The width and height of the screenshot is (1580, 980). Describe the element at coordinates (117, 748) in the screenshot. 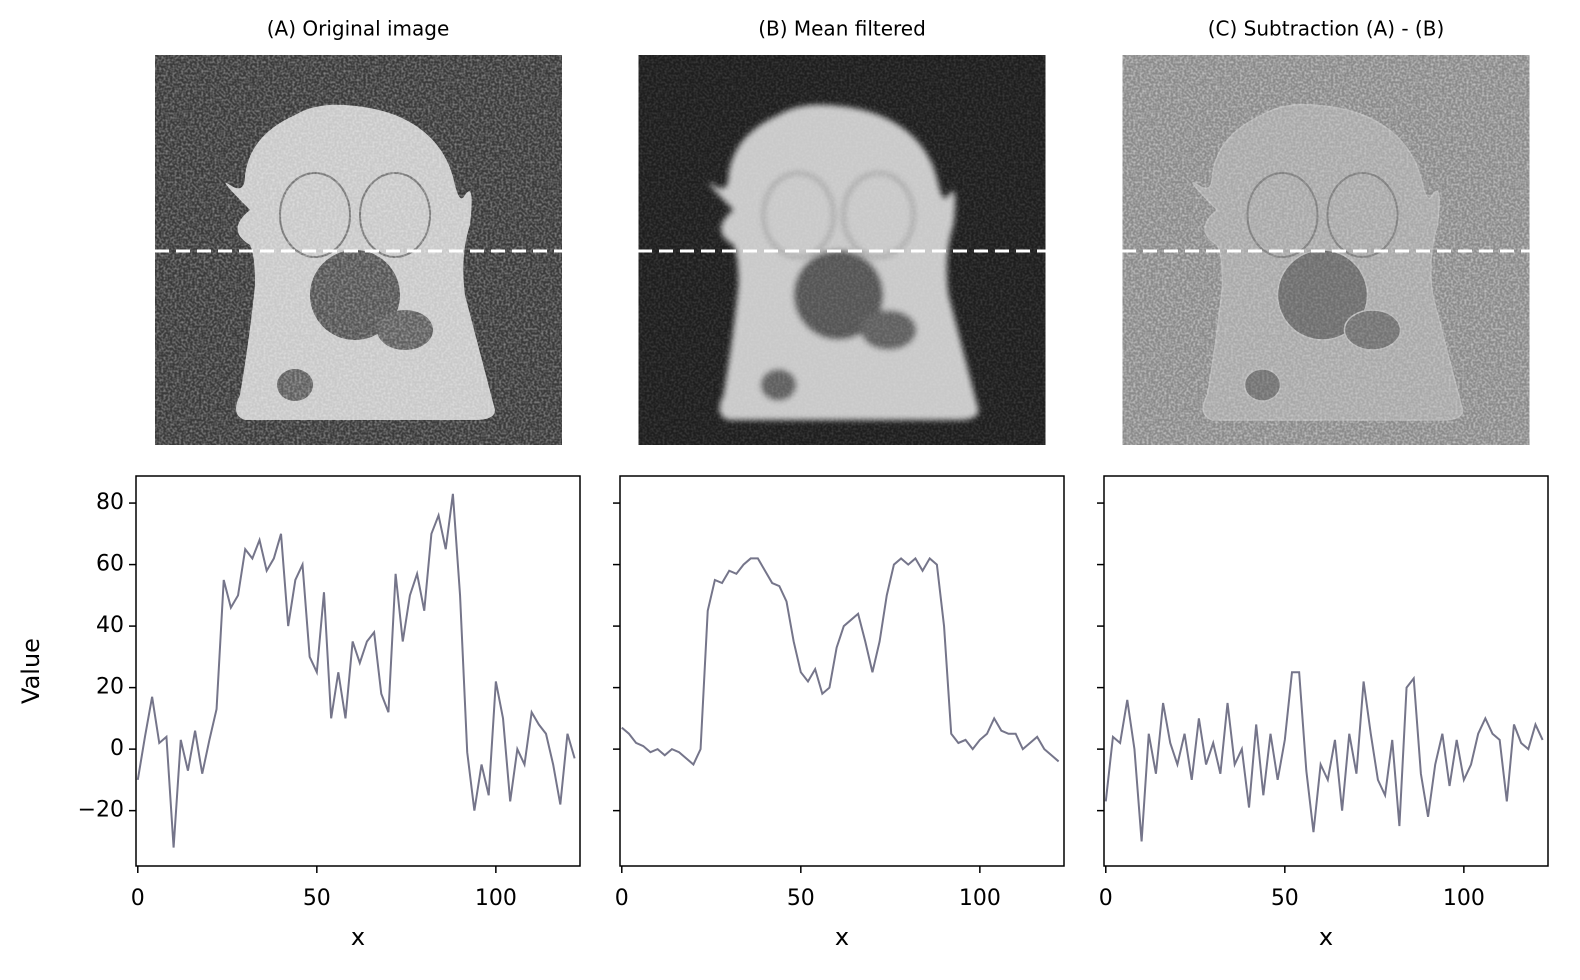

I see `y-tick-label: 0` at that location.